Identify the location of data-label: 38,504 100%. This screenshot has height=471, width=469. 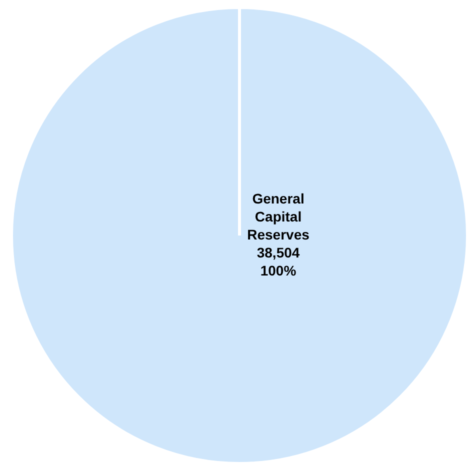
(278, 261).